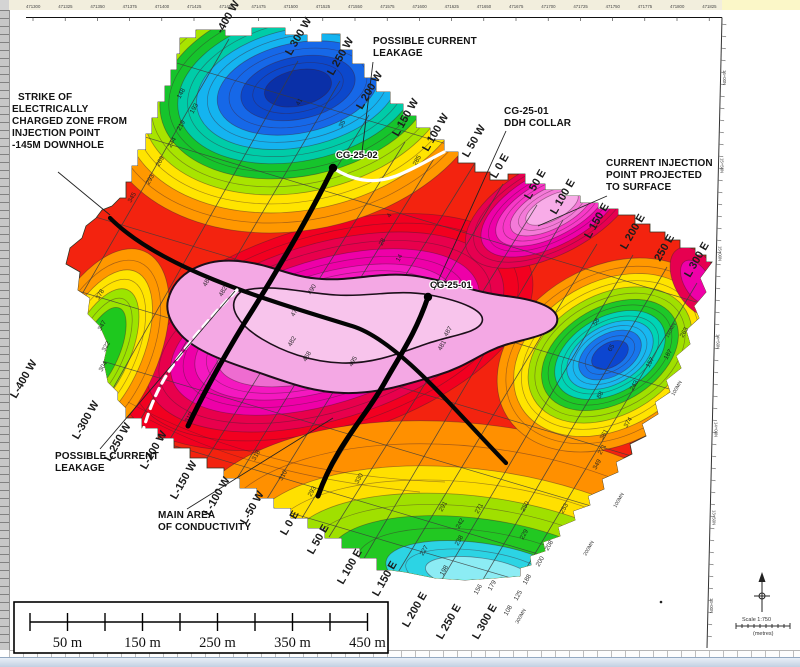 The width and height of the screenshot is (800, 667). I want to click on contour-value-label: 330, so click(360, 478).